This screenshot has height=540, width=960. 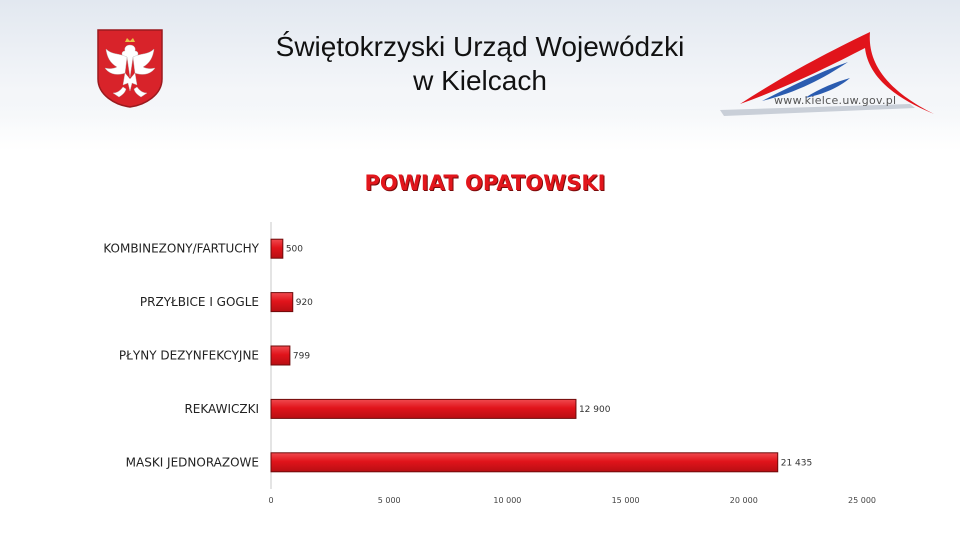 What do you see at coordinates (130, 68) in the screenshot?
I see `white-eagle-emblem-icon` at bounding box center [130, 68].